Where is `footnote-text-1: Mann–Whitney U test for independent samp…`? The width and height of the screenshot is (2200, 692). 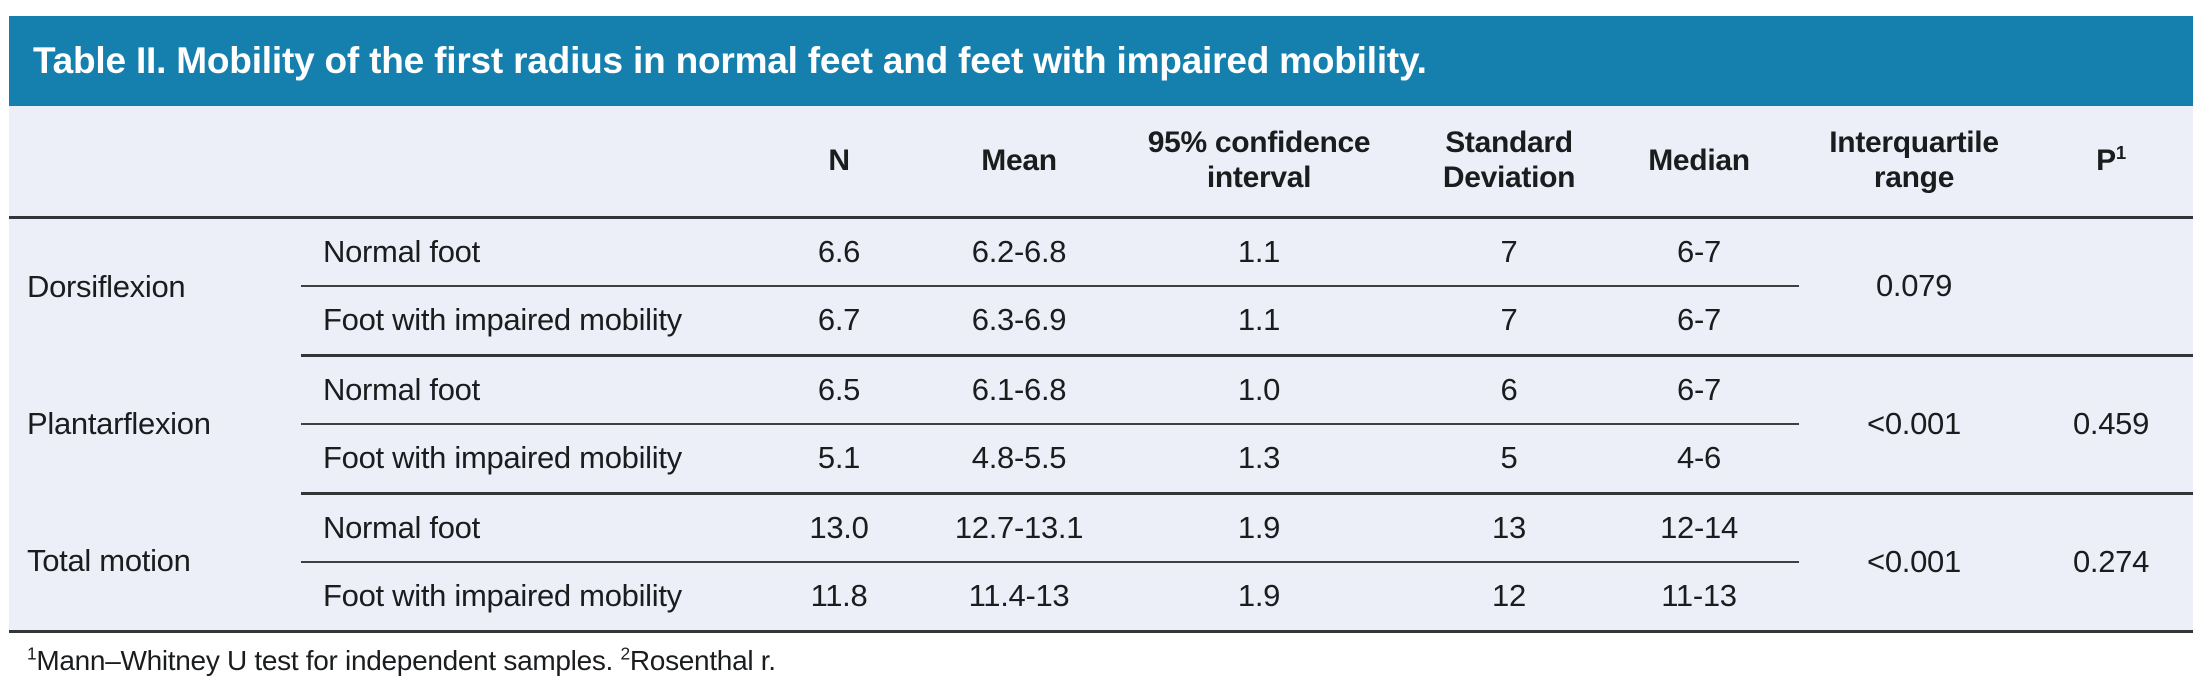
footnote-text-1: Mann–Whitney U test for independent samp… is located at coordinates (328, 660).